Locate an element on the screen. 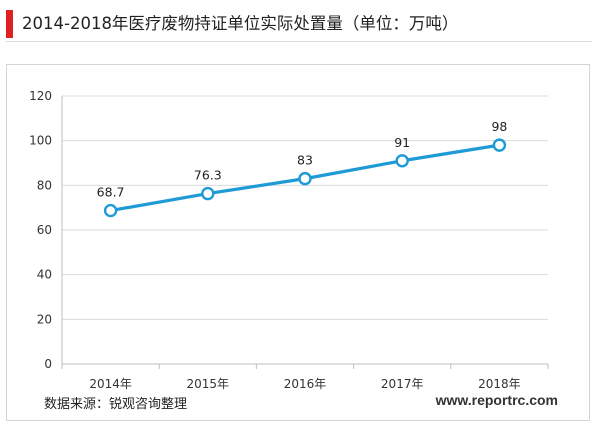 The height and width of the screenshot is (433, 600). y-tick-label: 60 is located at coordinates (44, 230).